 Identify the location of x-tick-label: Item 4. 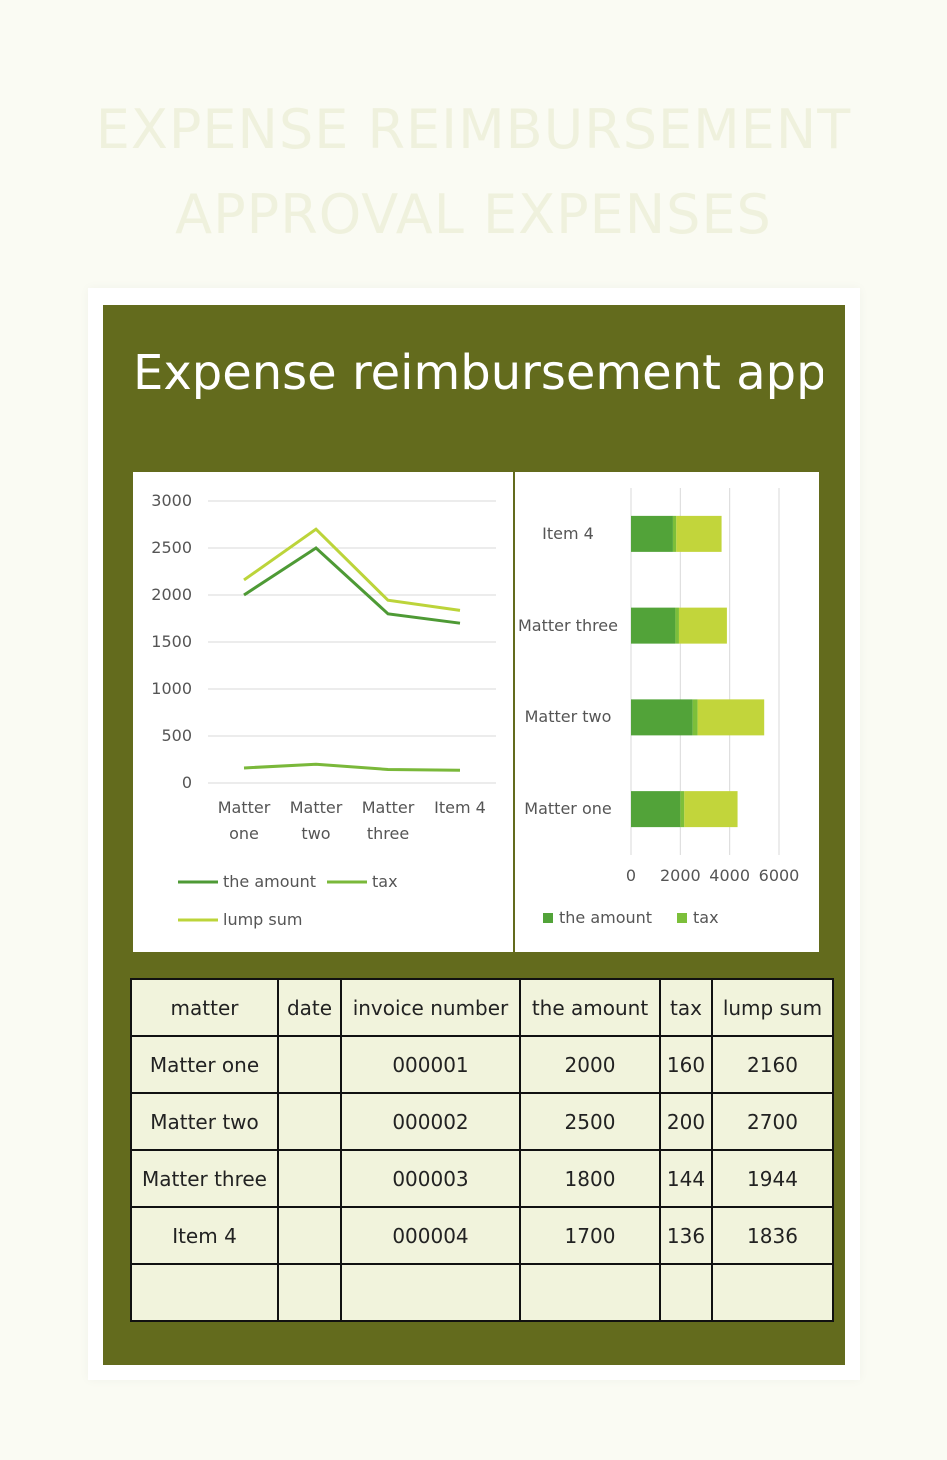
(460, 807).